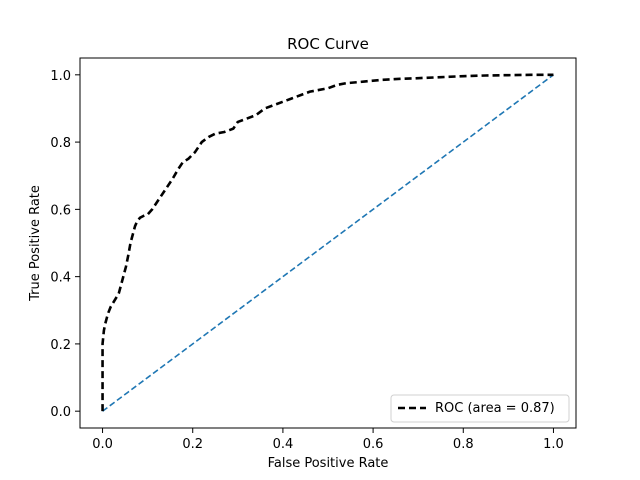  I want to click on y-tick-label: 0.0, so click(60, 412).